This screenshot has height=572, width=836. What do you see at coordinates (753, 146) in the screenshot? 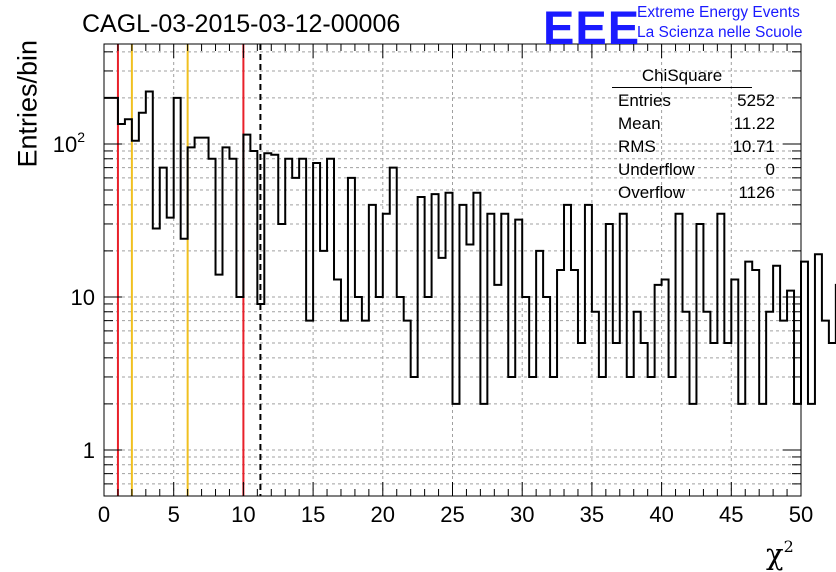
I see `stats-value: 10.71` at bounding box center [753, 146].